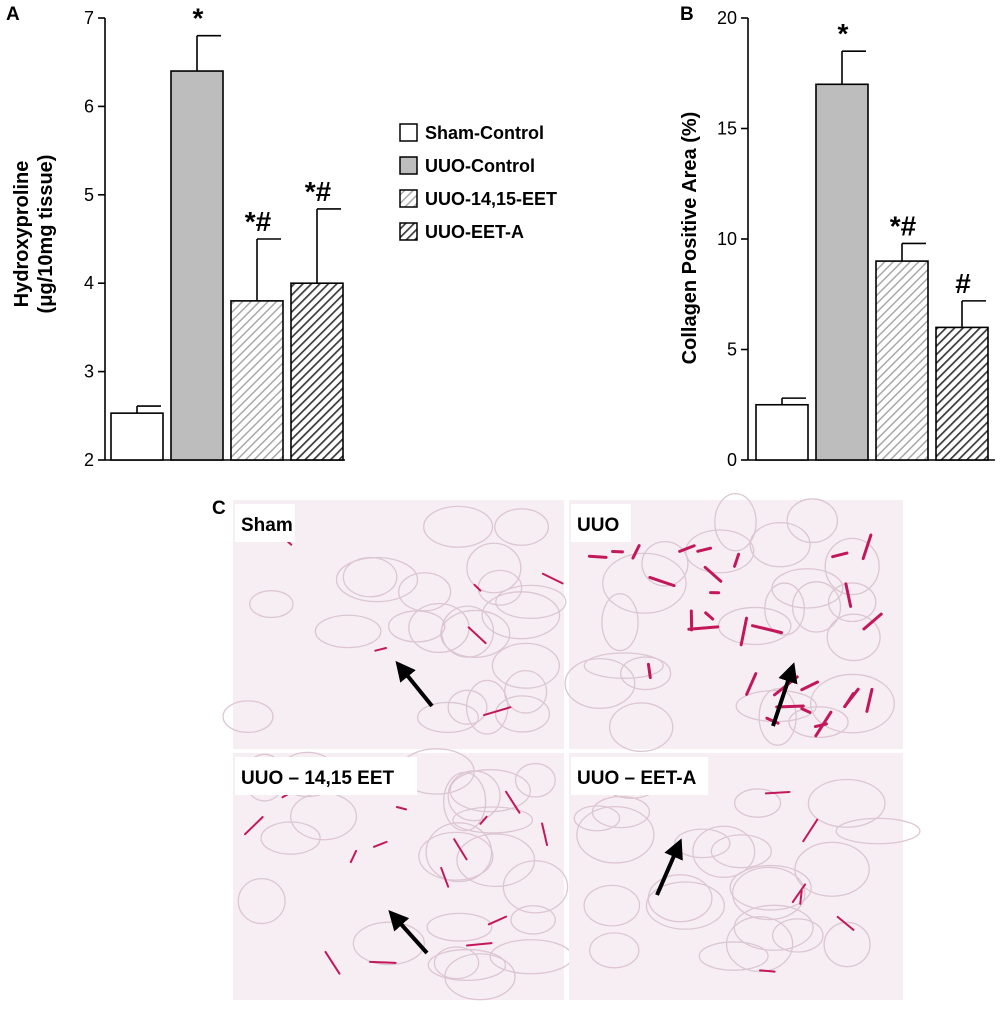 The width and height of the screenshot is (1000, 1015). What do you see at coordinates (46, 234) in the screenshot?
I see `y-axis-label-a-line2: (μg/10mg tissue)` at bounding box center [46, 234].